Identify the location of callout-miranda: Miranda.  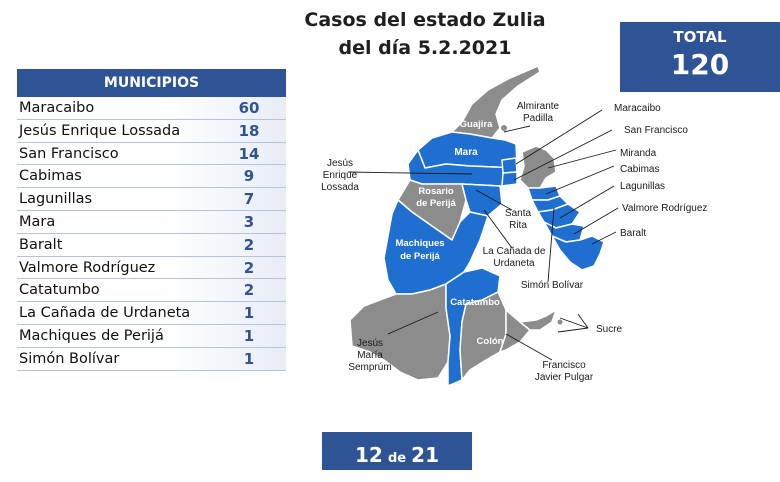
(638, 153).